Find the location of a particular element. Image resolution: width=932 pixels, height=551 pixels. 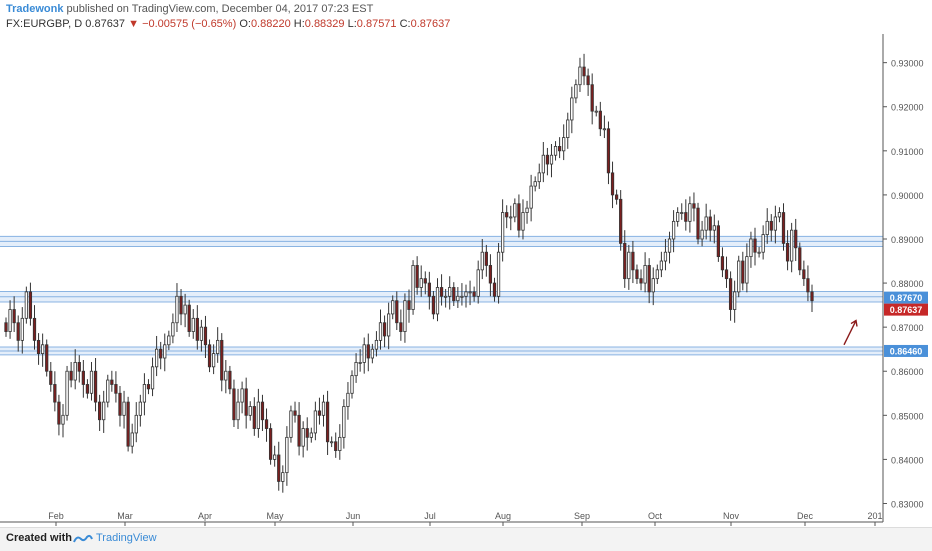

high-value: 0.88329 is located at coordinates (324, 24).